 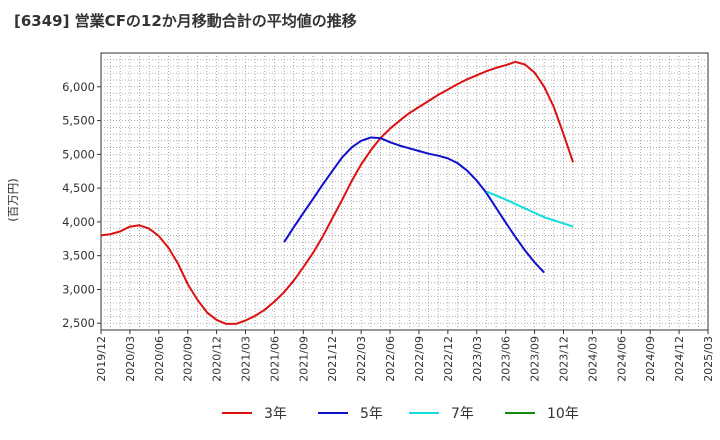 I want to click on chart-title: [6349] 営業CFの12か月移動合計の平均値の推移, so click(x=185, y=21).